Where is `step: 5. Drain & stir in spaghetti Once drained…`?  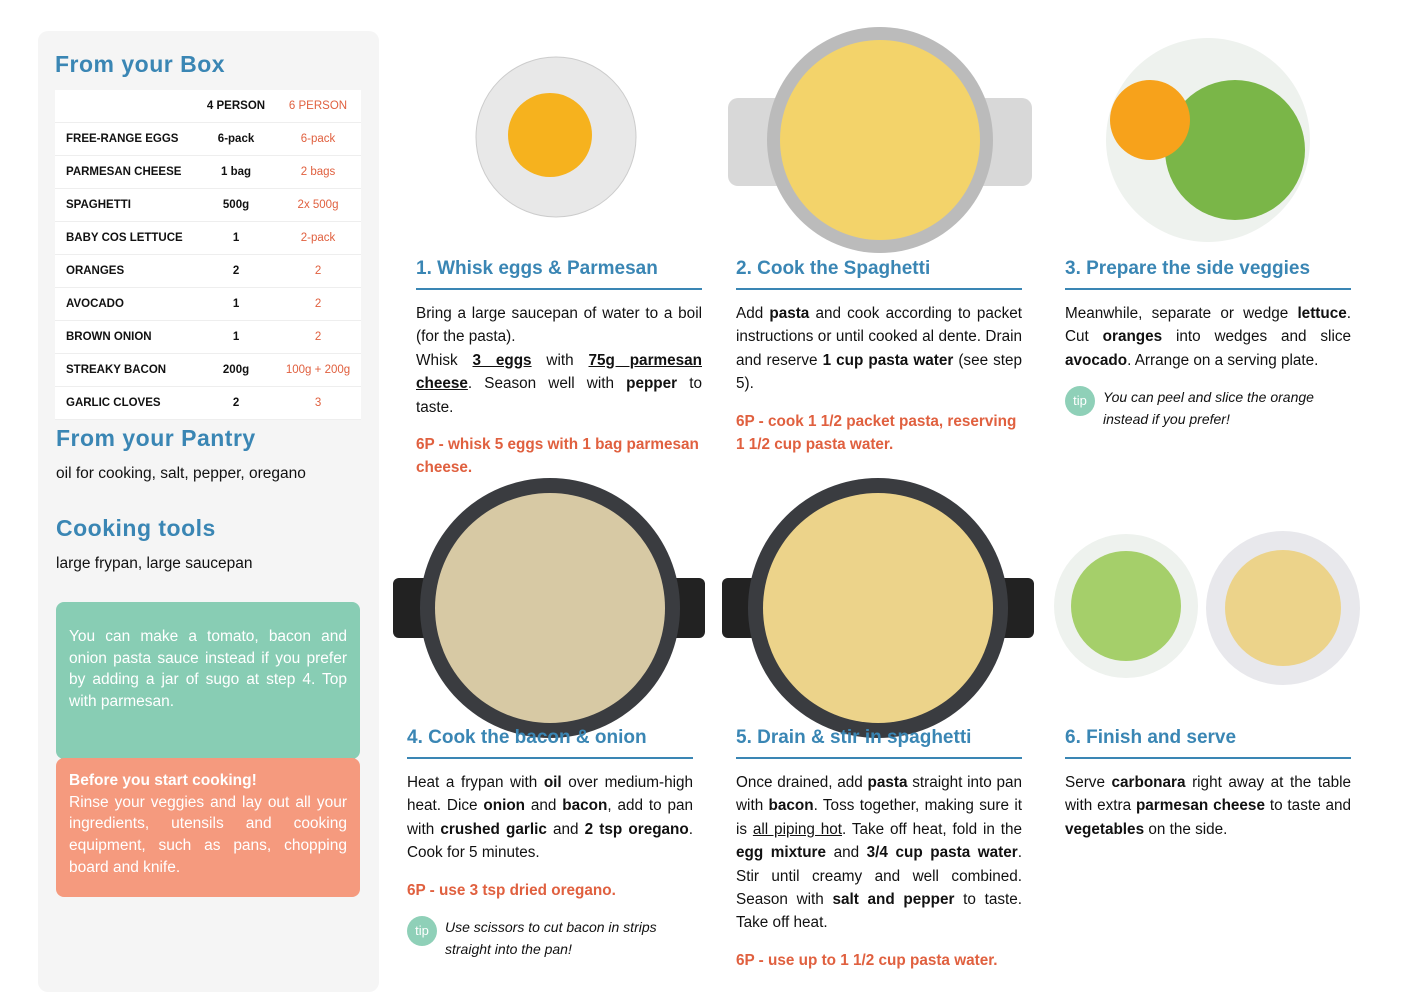
step: 5. Drain & stir in spaghetti Once drained… is located at coordinates (879, 849).